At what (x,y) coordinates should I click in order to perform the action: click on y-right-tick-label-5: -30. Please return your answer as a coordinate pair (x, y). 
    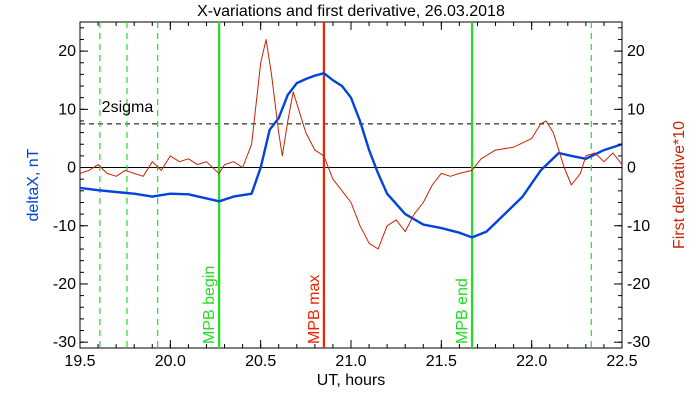
    Looking at the image, I should click on (638, 342).